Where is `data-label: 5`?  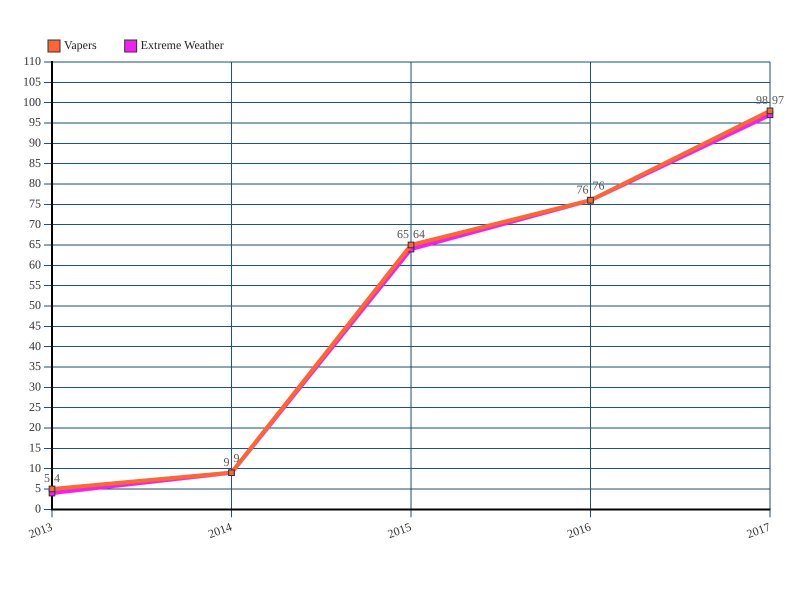 data-label: 5 is located at coordinates (47, 478).